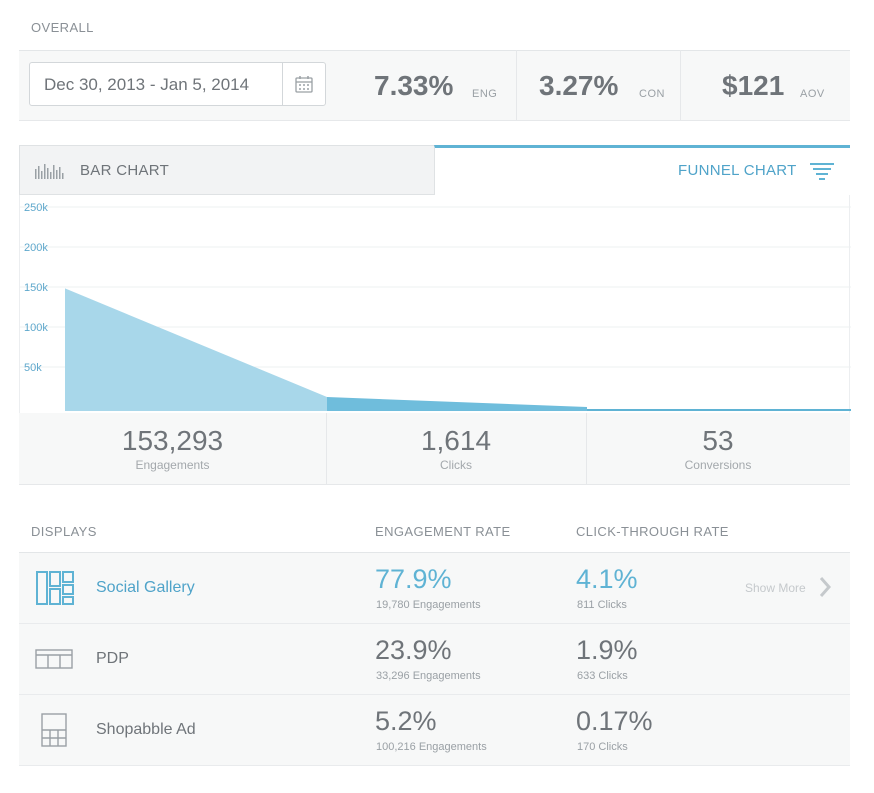 This screenshot has width=874, height=793. Describe the element at coordinates (36, 248) in the screenshot. I see `y-tick-label: 200k` at that location.